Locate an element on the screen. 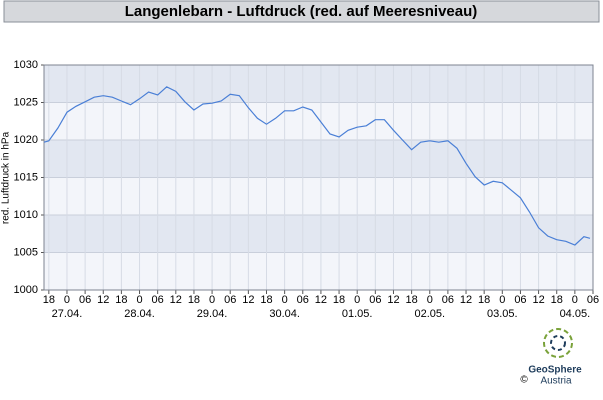 The image size is (603, 400). y-tick-label: 1010 is located at coordinates (26, 215).